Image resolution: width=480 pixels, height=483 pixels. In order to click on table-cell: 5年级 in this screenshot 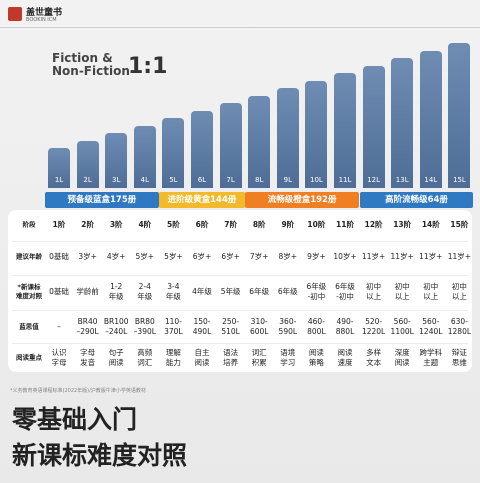, I will do `click(230, 291)`.